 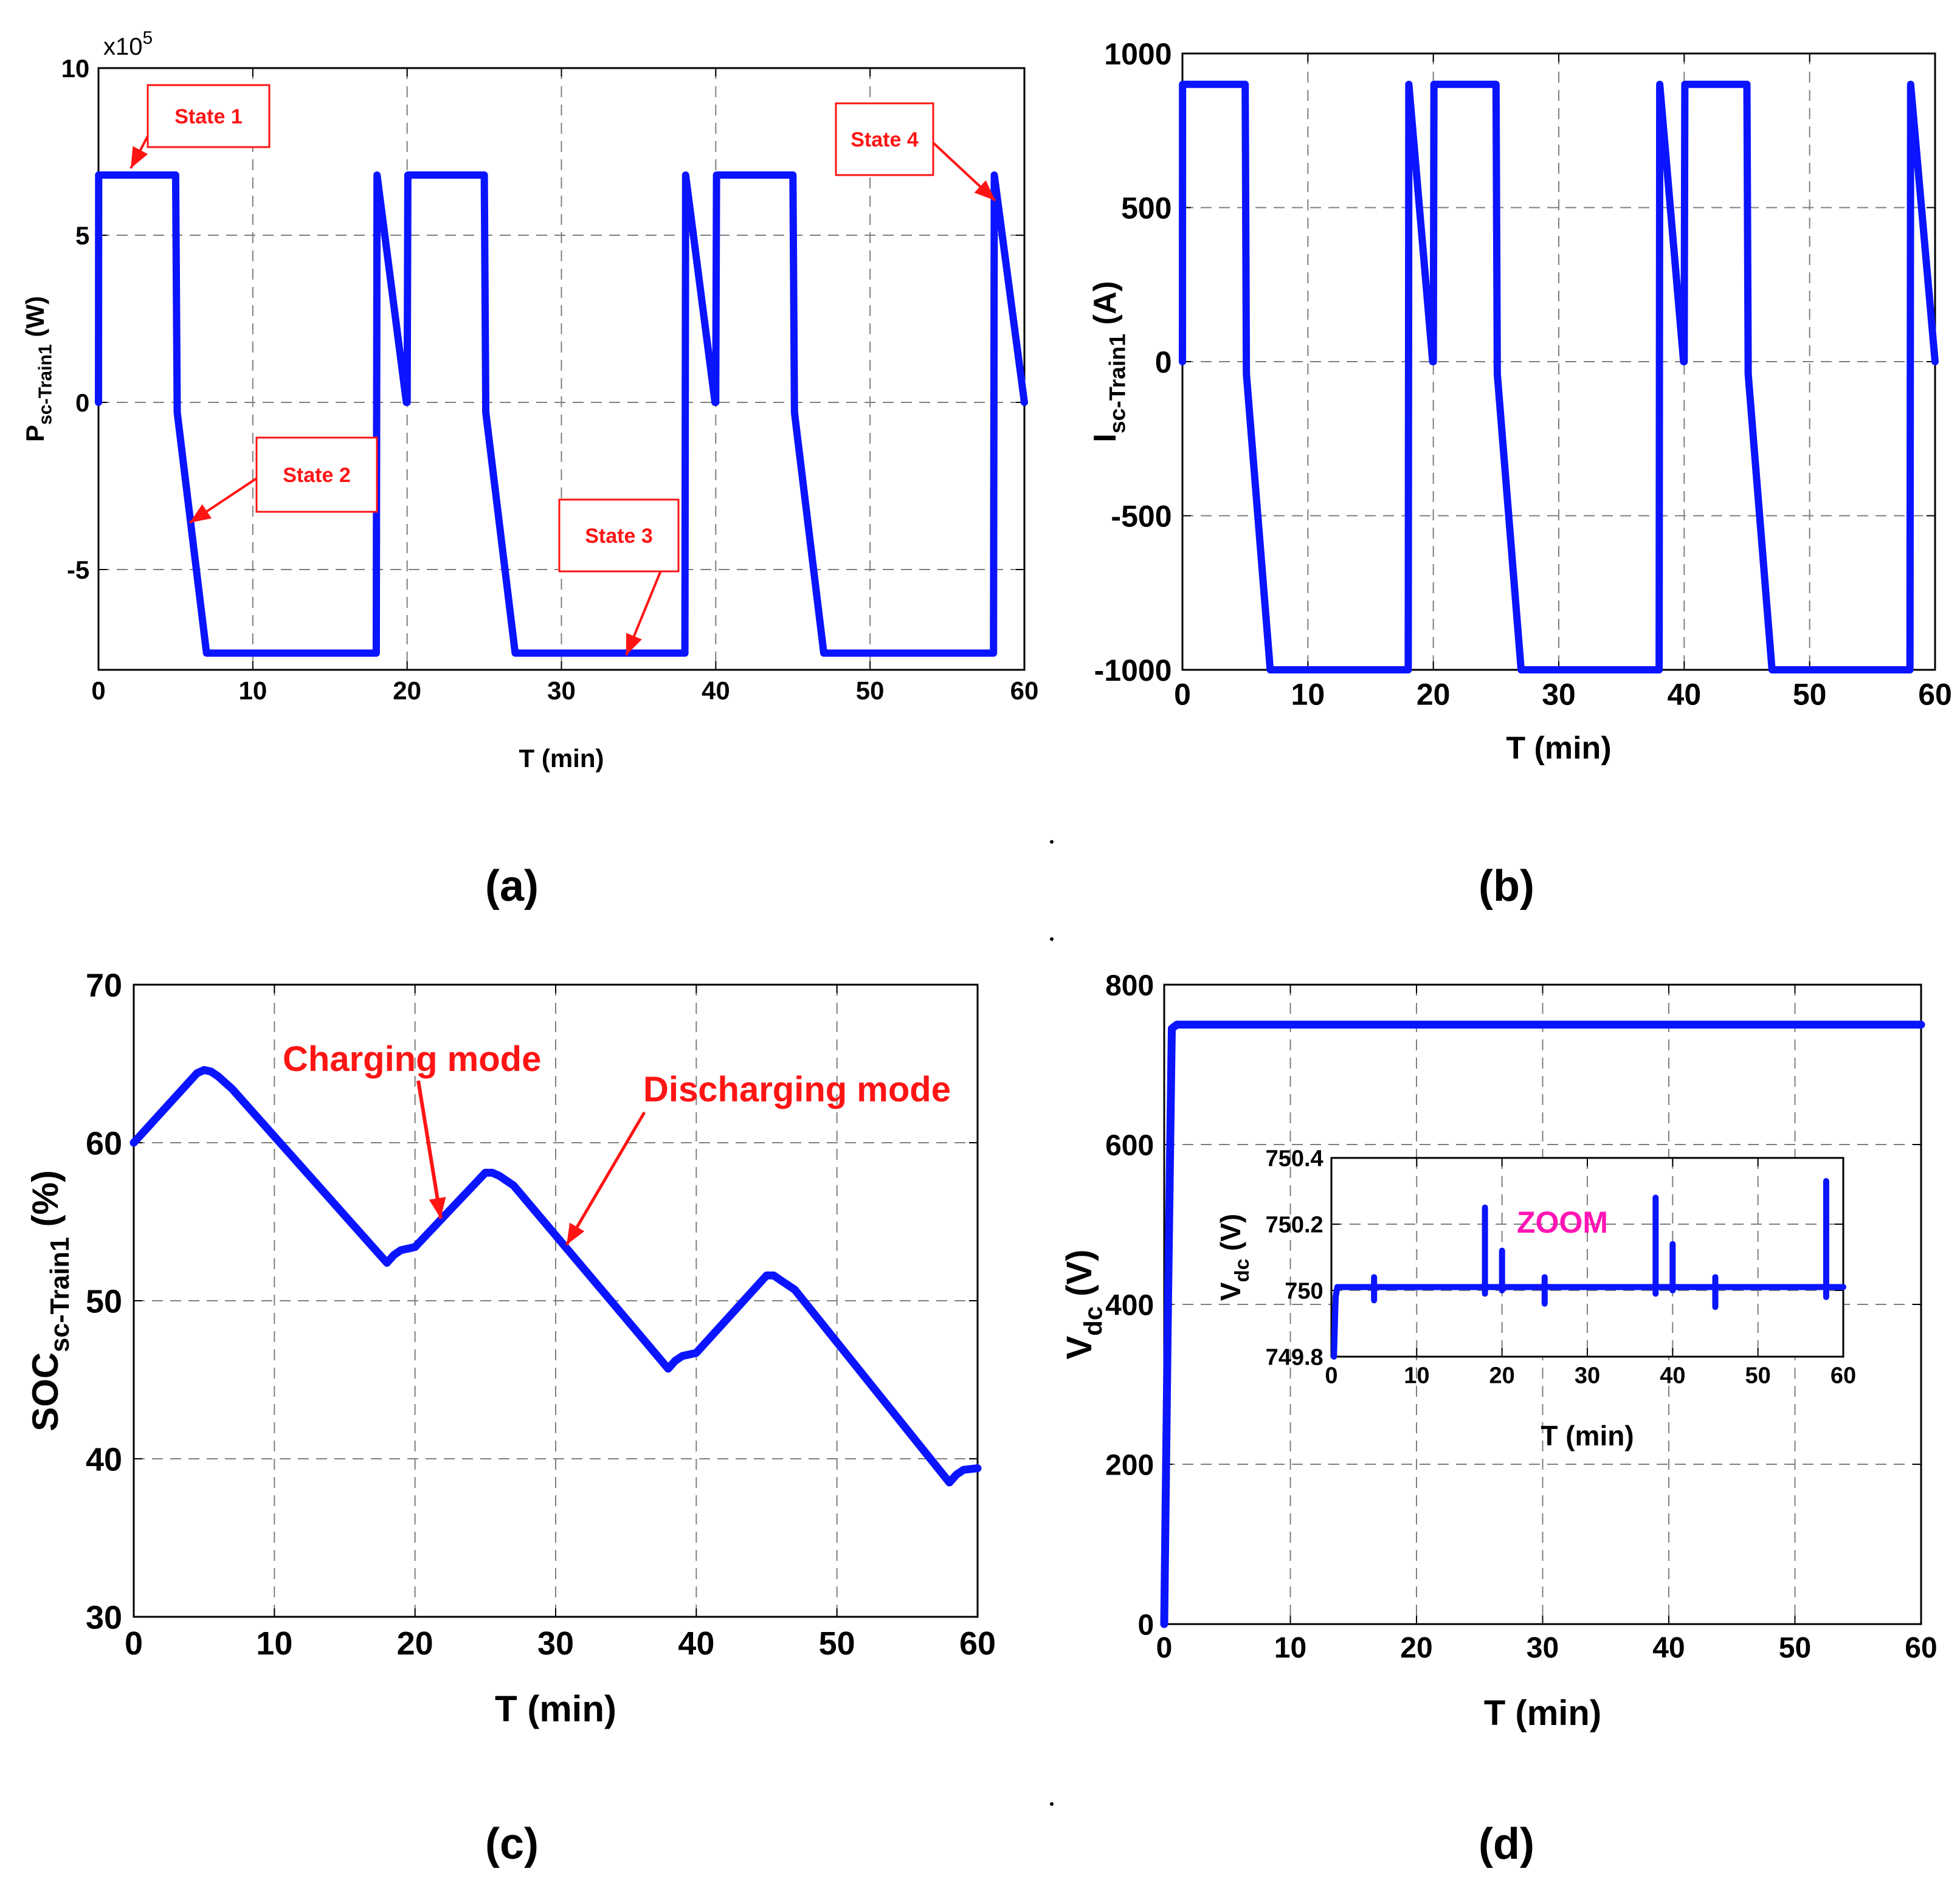 What do you see at coordinates (104, 1617) in the screenshot?
I see `ytick-label: 30` at bounding box center [104, 1617].